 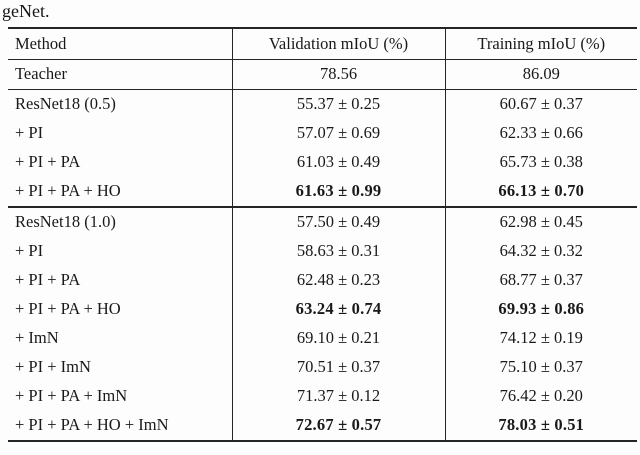 I want to click on table-row: ResNet18 (0.5) 55.37 ± 0.25 60.67 ± 0.37, so click(x=322, y=104).